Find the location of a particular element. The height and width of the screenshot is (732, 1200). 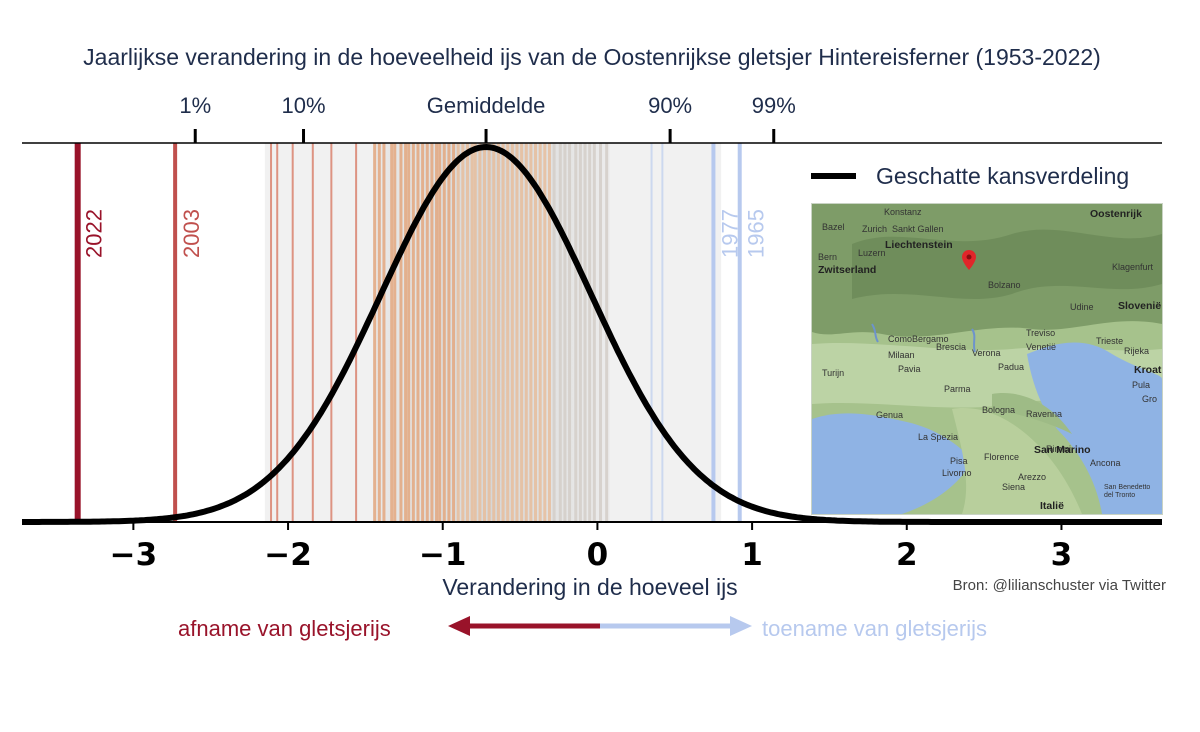

percentile-label: Gemiddelde is located at coordinates (486, 105).